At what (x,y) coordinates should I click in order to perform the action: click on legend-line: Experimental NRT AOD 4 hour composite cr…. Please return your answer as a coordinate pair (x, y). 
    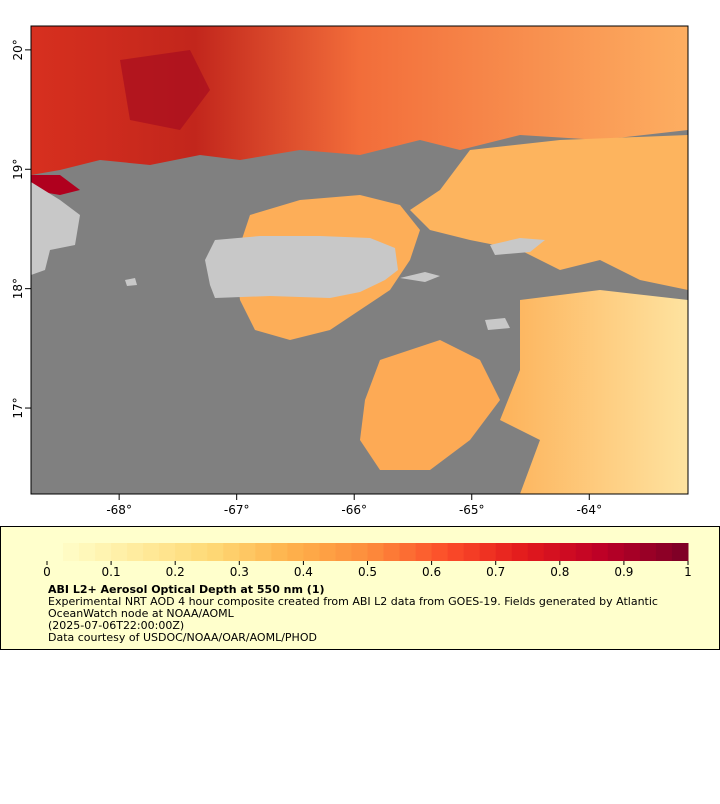
    Looking at the image, I should click on (353, 601).